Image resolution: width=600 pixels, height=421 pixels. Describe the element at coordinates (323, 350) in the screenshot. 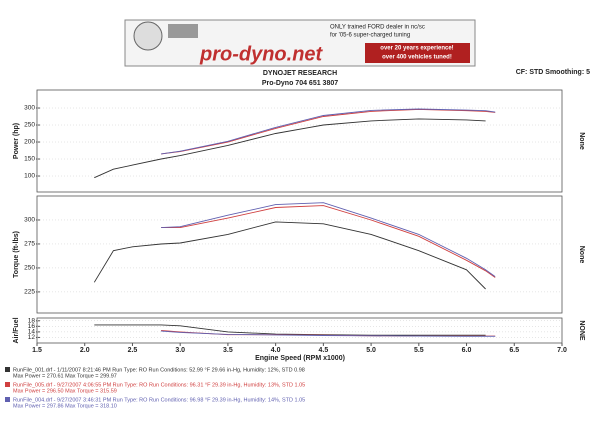

I see `x-tick-label: 4.5` at that location.